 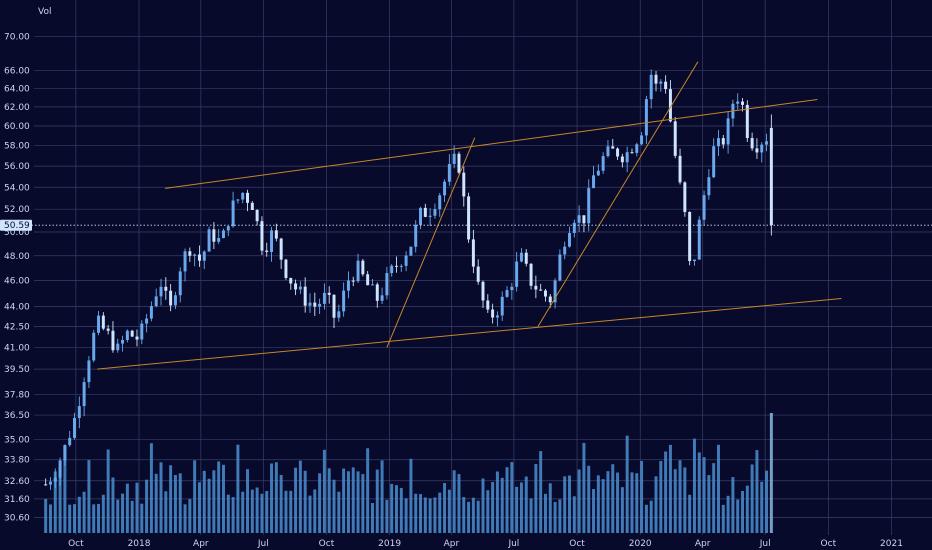 What do you see at coordinates (640, 544) in the screenshot?
I see `x-tick-label: 2020` at bounding box center [640, 544].